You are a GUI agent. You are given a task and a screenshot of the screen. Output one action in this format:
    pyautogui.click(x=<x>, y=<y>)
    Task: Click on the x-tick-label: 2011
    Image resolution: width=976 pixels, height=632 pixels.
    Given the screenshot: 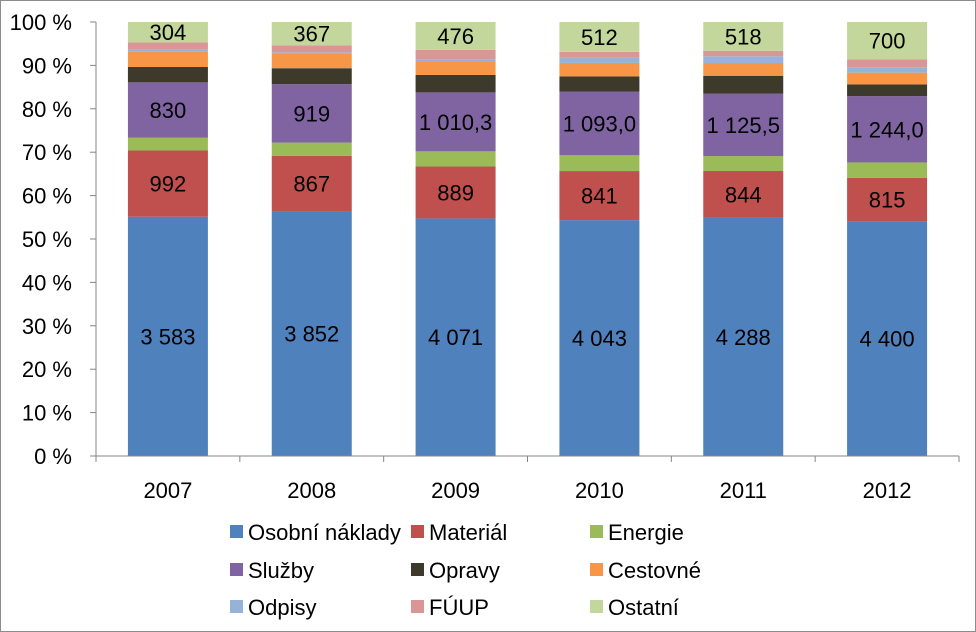 What is the action you would take?
    pyautogui.click(x=743, y=490)
    